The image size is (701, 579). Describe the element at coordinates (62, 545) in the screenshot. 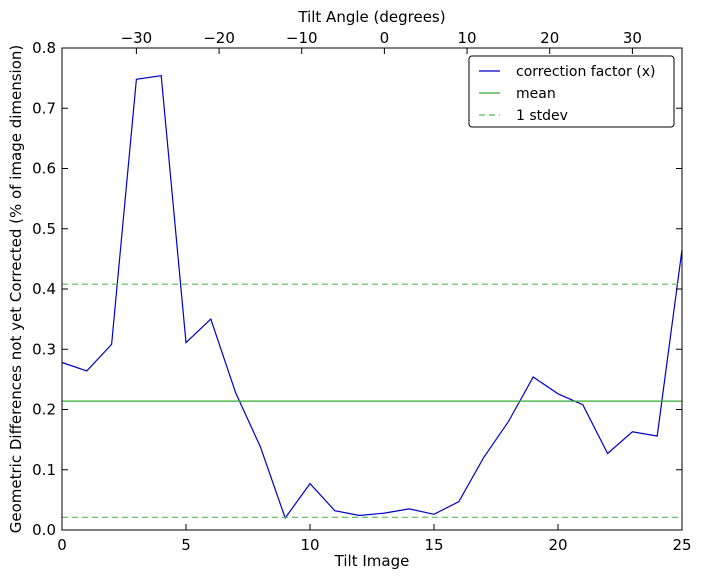

I see `x-tick-label: 0` at that location.